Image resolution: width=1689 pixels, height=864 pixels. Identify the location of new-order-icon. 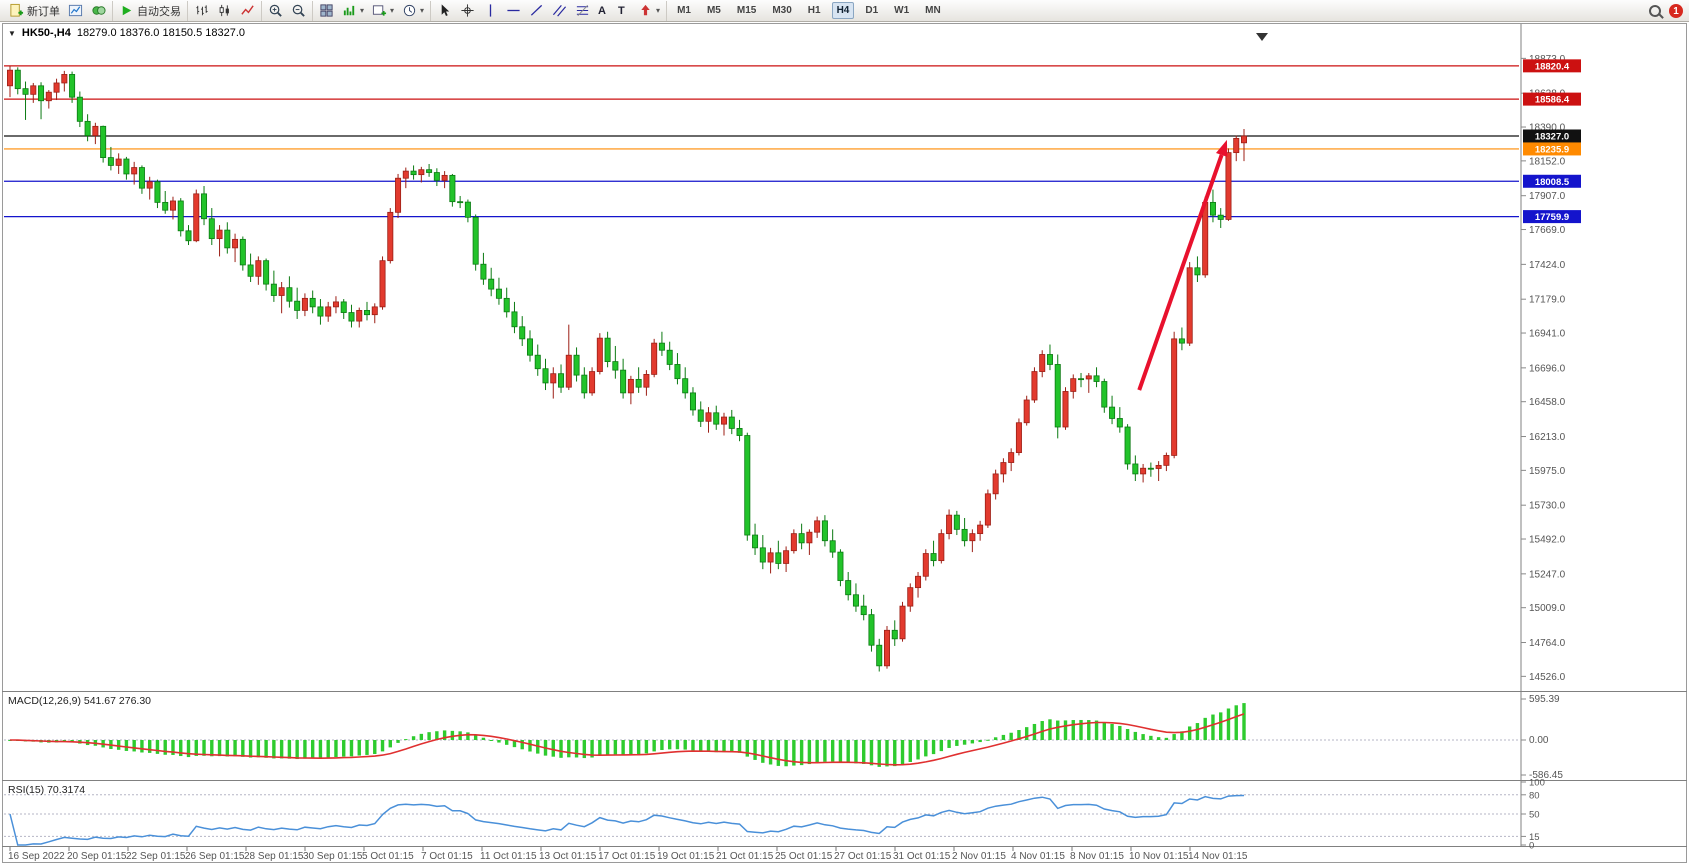
(17, 10).